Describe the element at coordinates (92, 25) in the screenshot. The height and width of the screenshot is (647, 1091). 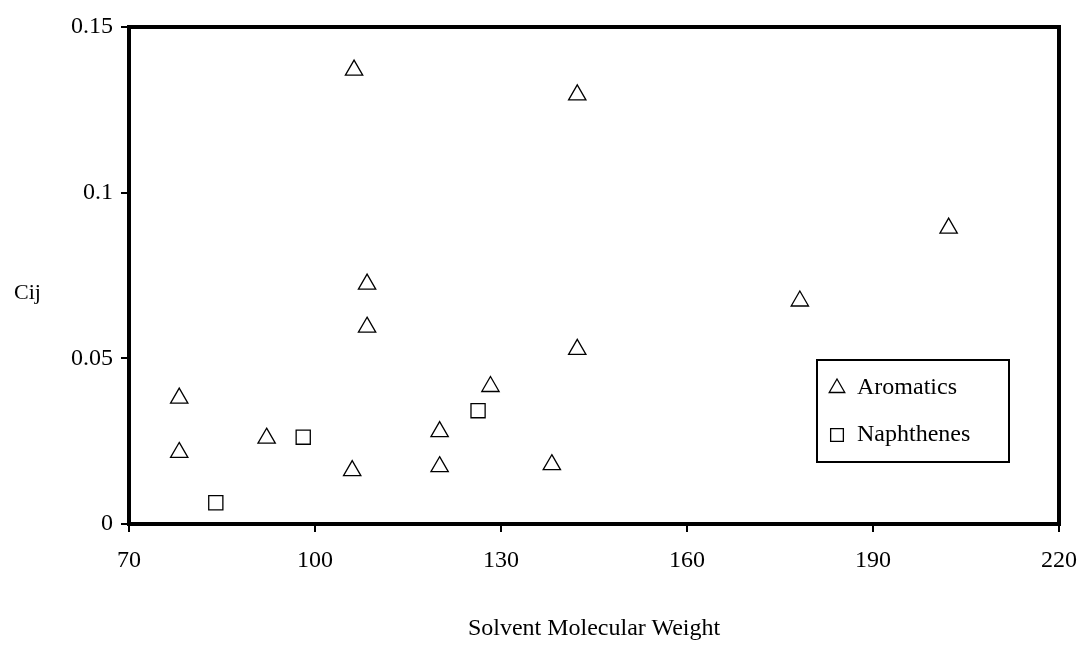
I see `y-tick-label: 0.15` at that location.